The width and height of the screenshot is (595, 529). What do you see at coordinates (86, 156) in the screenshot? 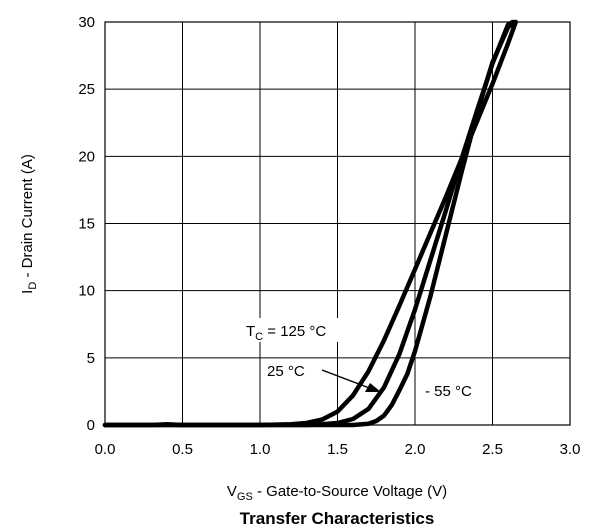
I see `y-tick-label: 20` at bounding box center [86, 156].